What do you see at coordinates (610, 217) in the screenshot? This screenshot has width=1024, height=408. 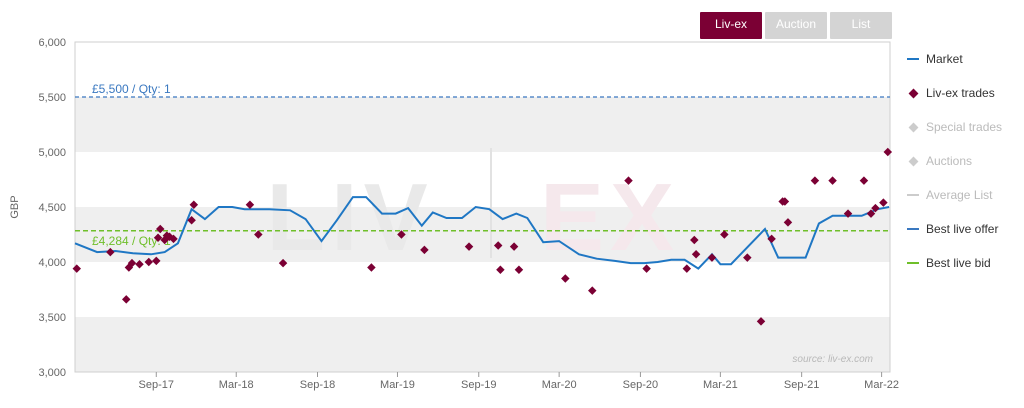 I see `watermark-ex: EX` at bounding box center [610, 217].